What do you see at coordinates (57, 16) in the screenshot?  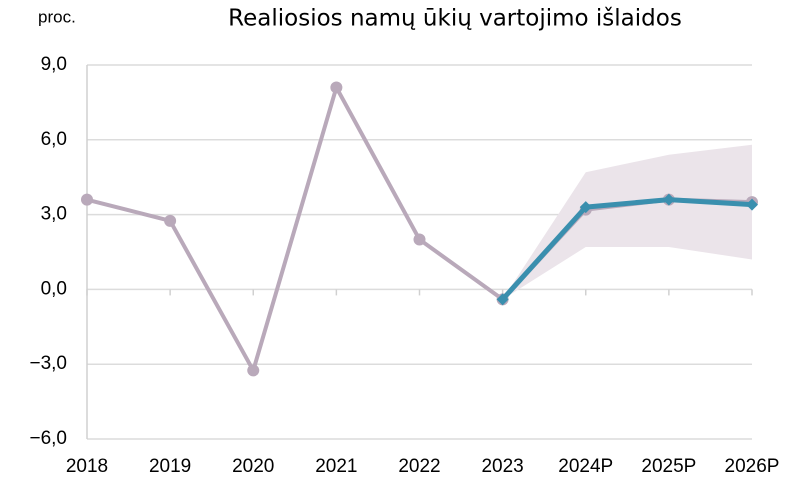 I see `y-axis-label: proc.` at bounding box center [57, 16].